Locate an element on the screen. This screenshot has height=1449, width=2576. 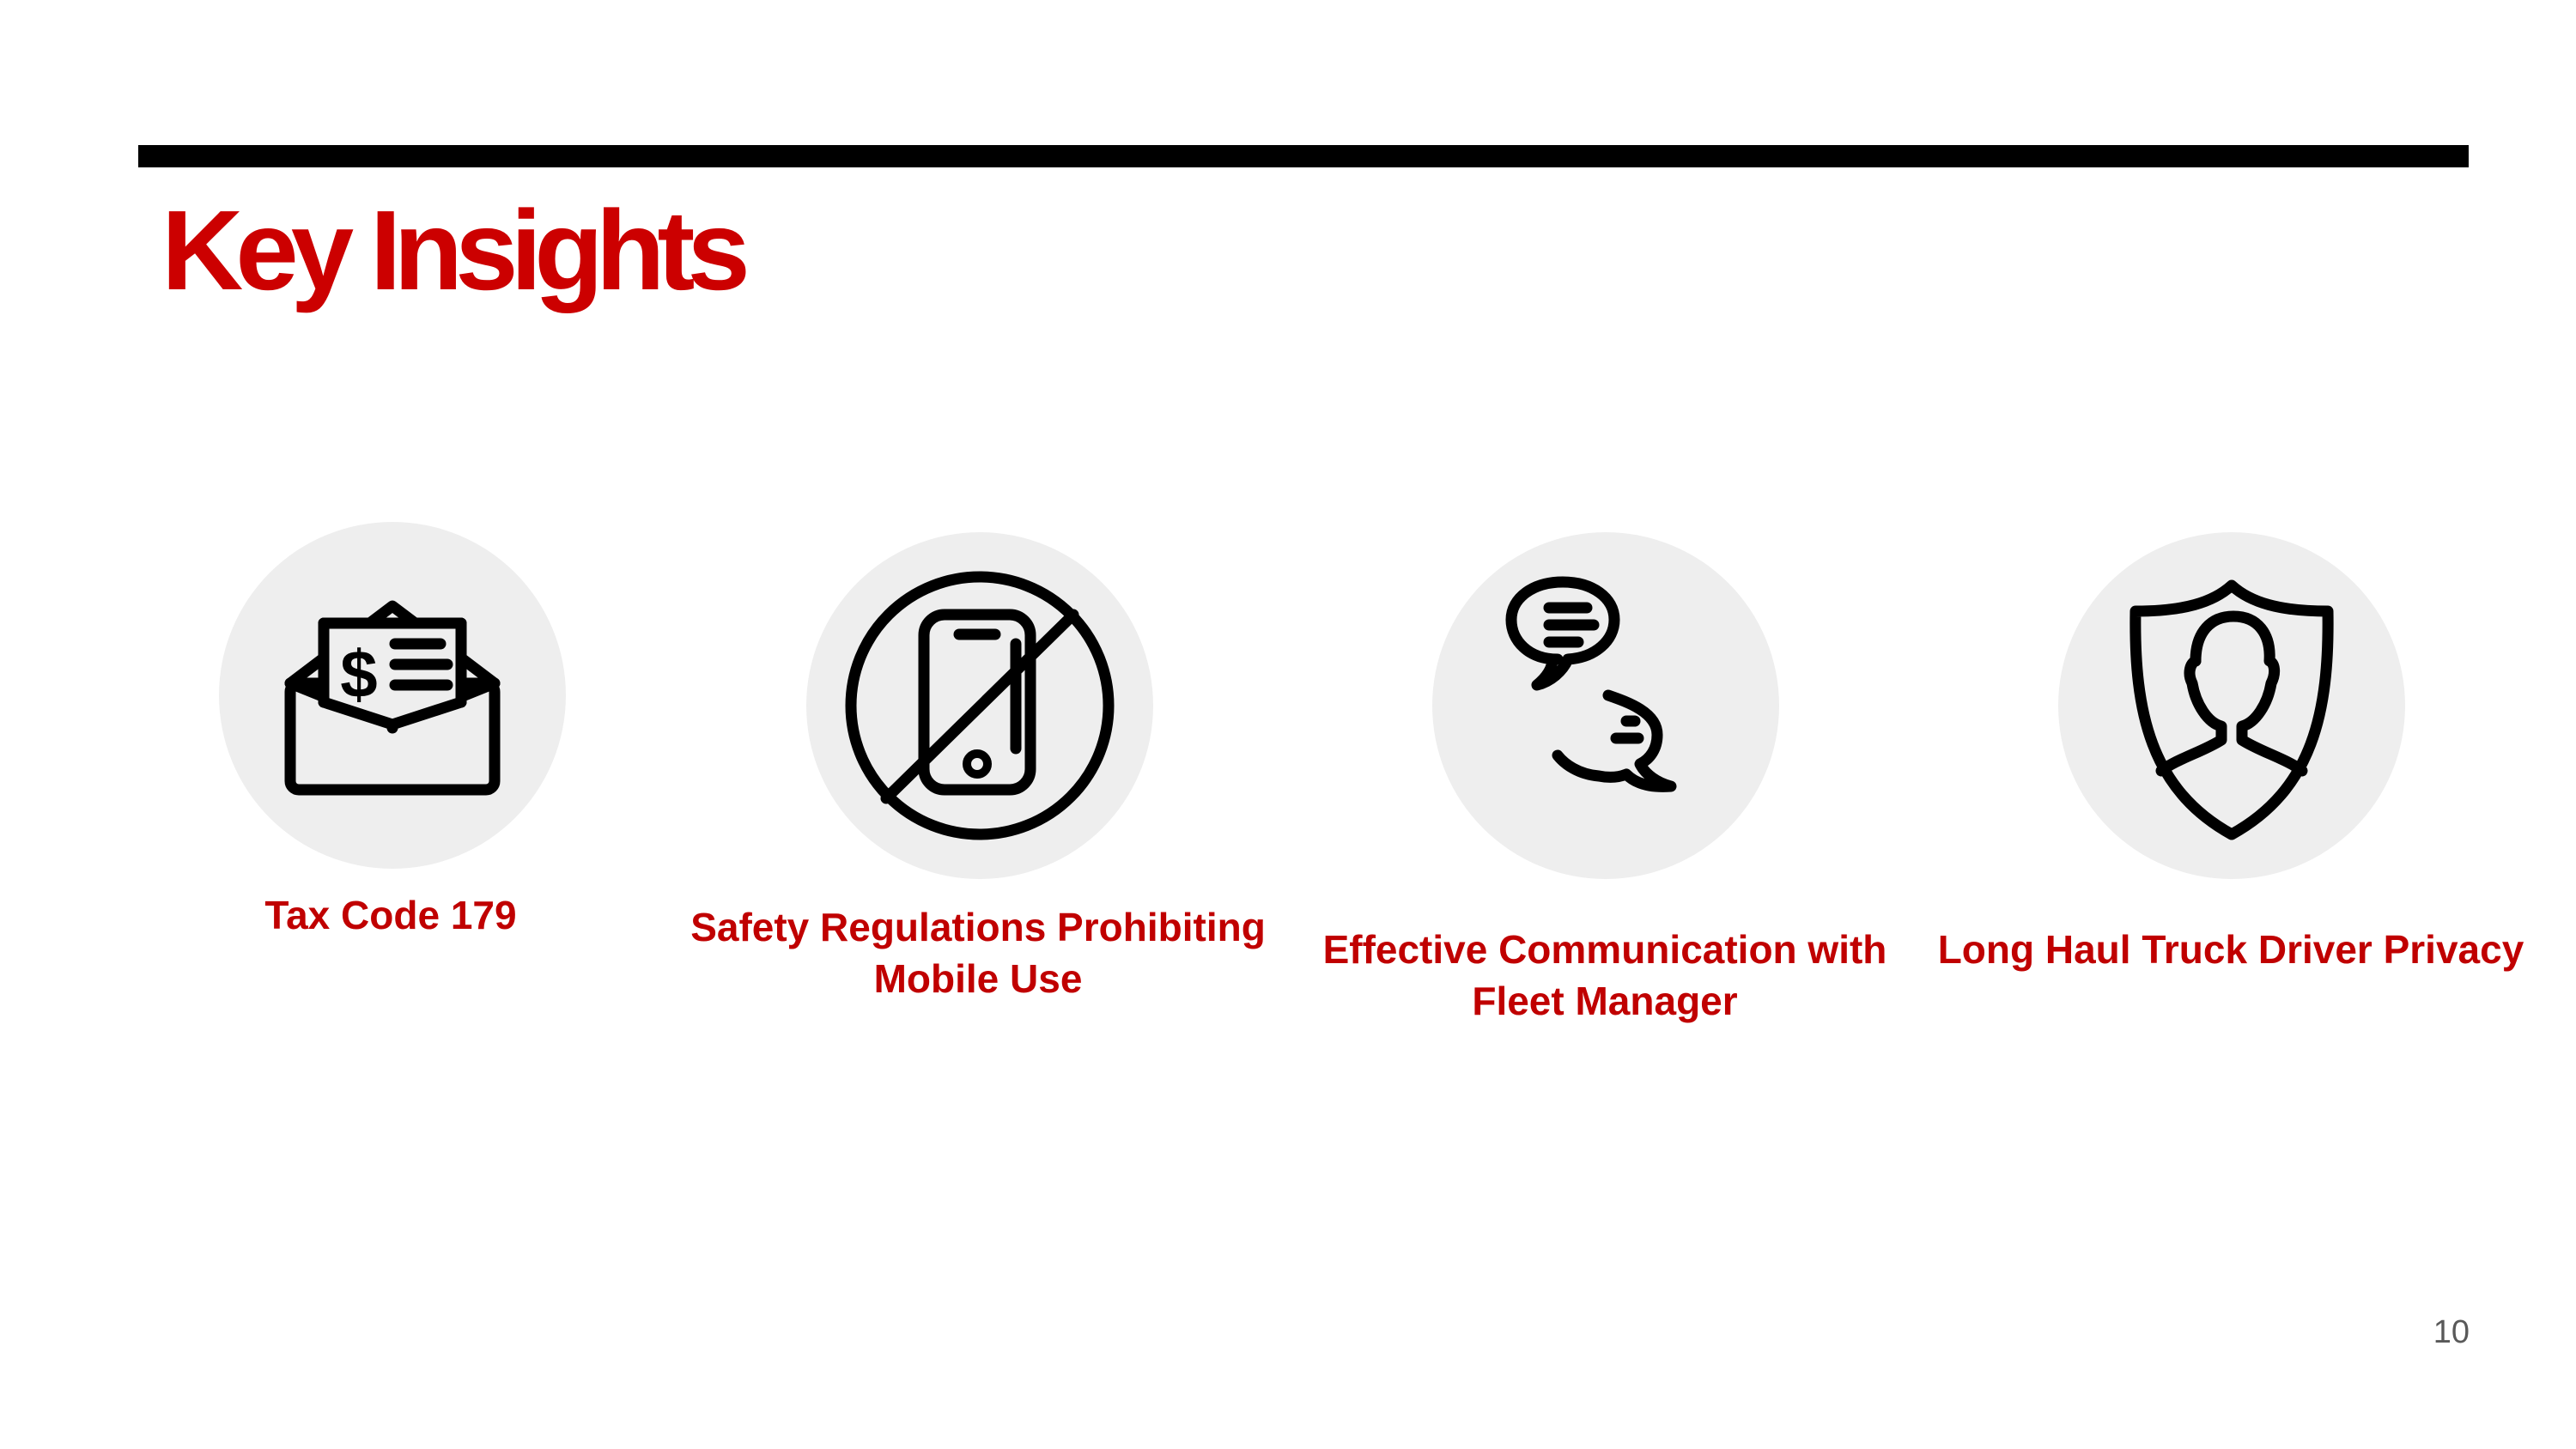
top-rule is located at coordinates (1303, 156).